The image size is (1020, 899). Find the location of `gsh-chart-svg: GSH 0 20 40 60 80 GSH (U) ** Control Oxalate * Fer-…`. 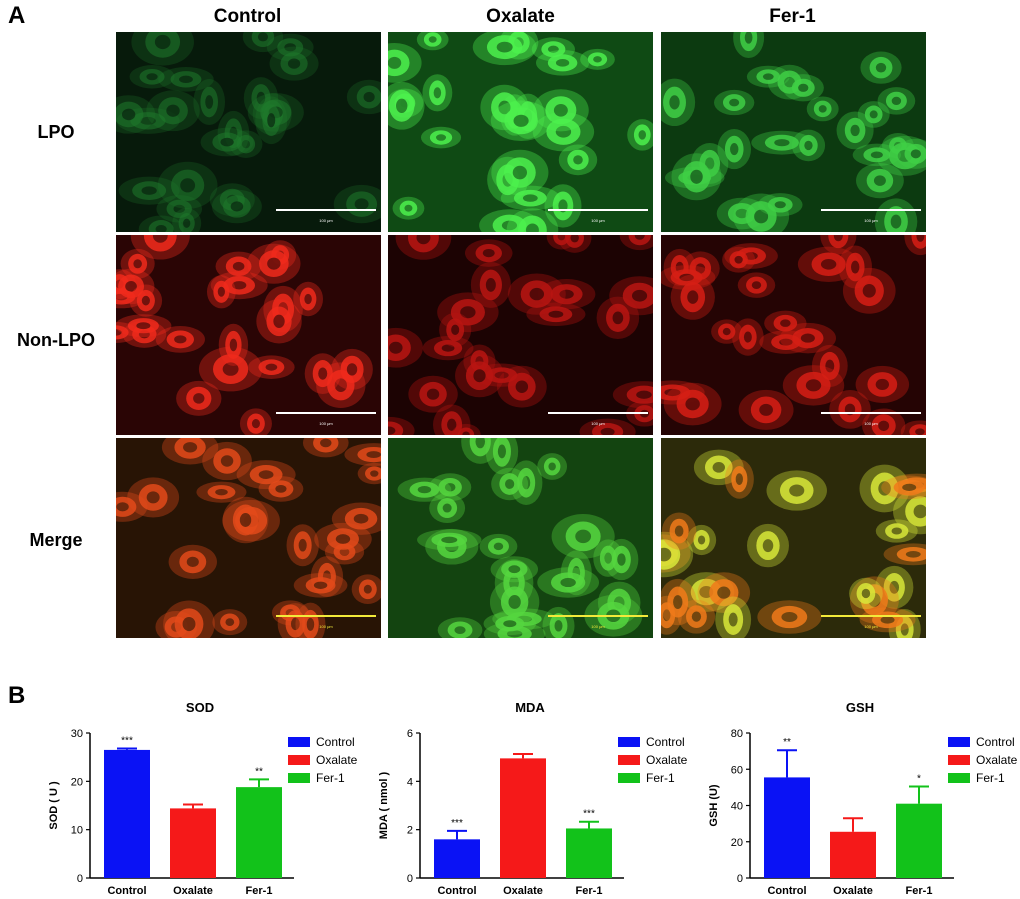

gsh-chart-svg: GSH 0 20 40 60 80 GSH (U) ** Control Oxalate * Fer-… is located at coordinates (863, 798).